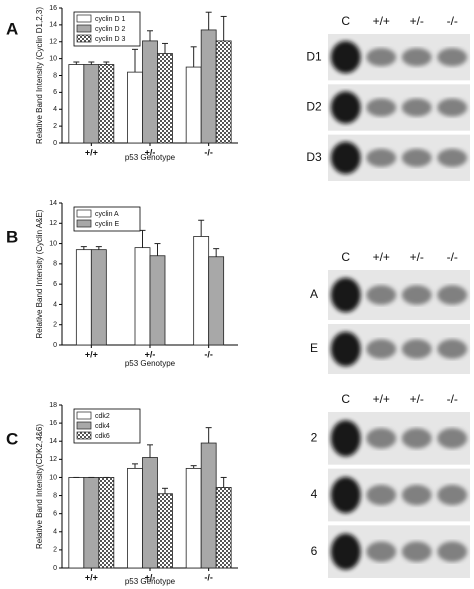 The image size is (474, 589). I want to click on row-label: E, so click(314, 348).